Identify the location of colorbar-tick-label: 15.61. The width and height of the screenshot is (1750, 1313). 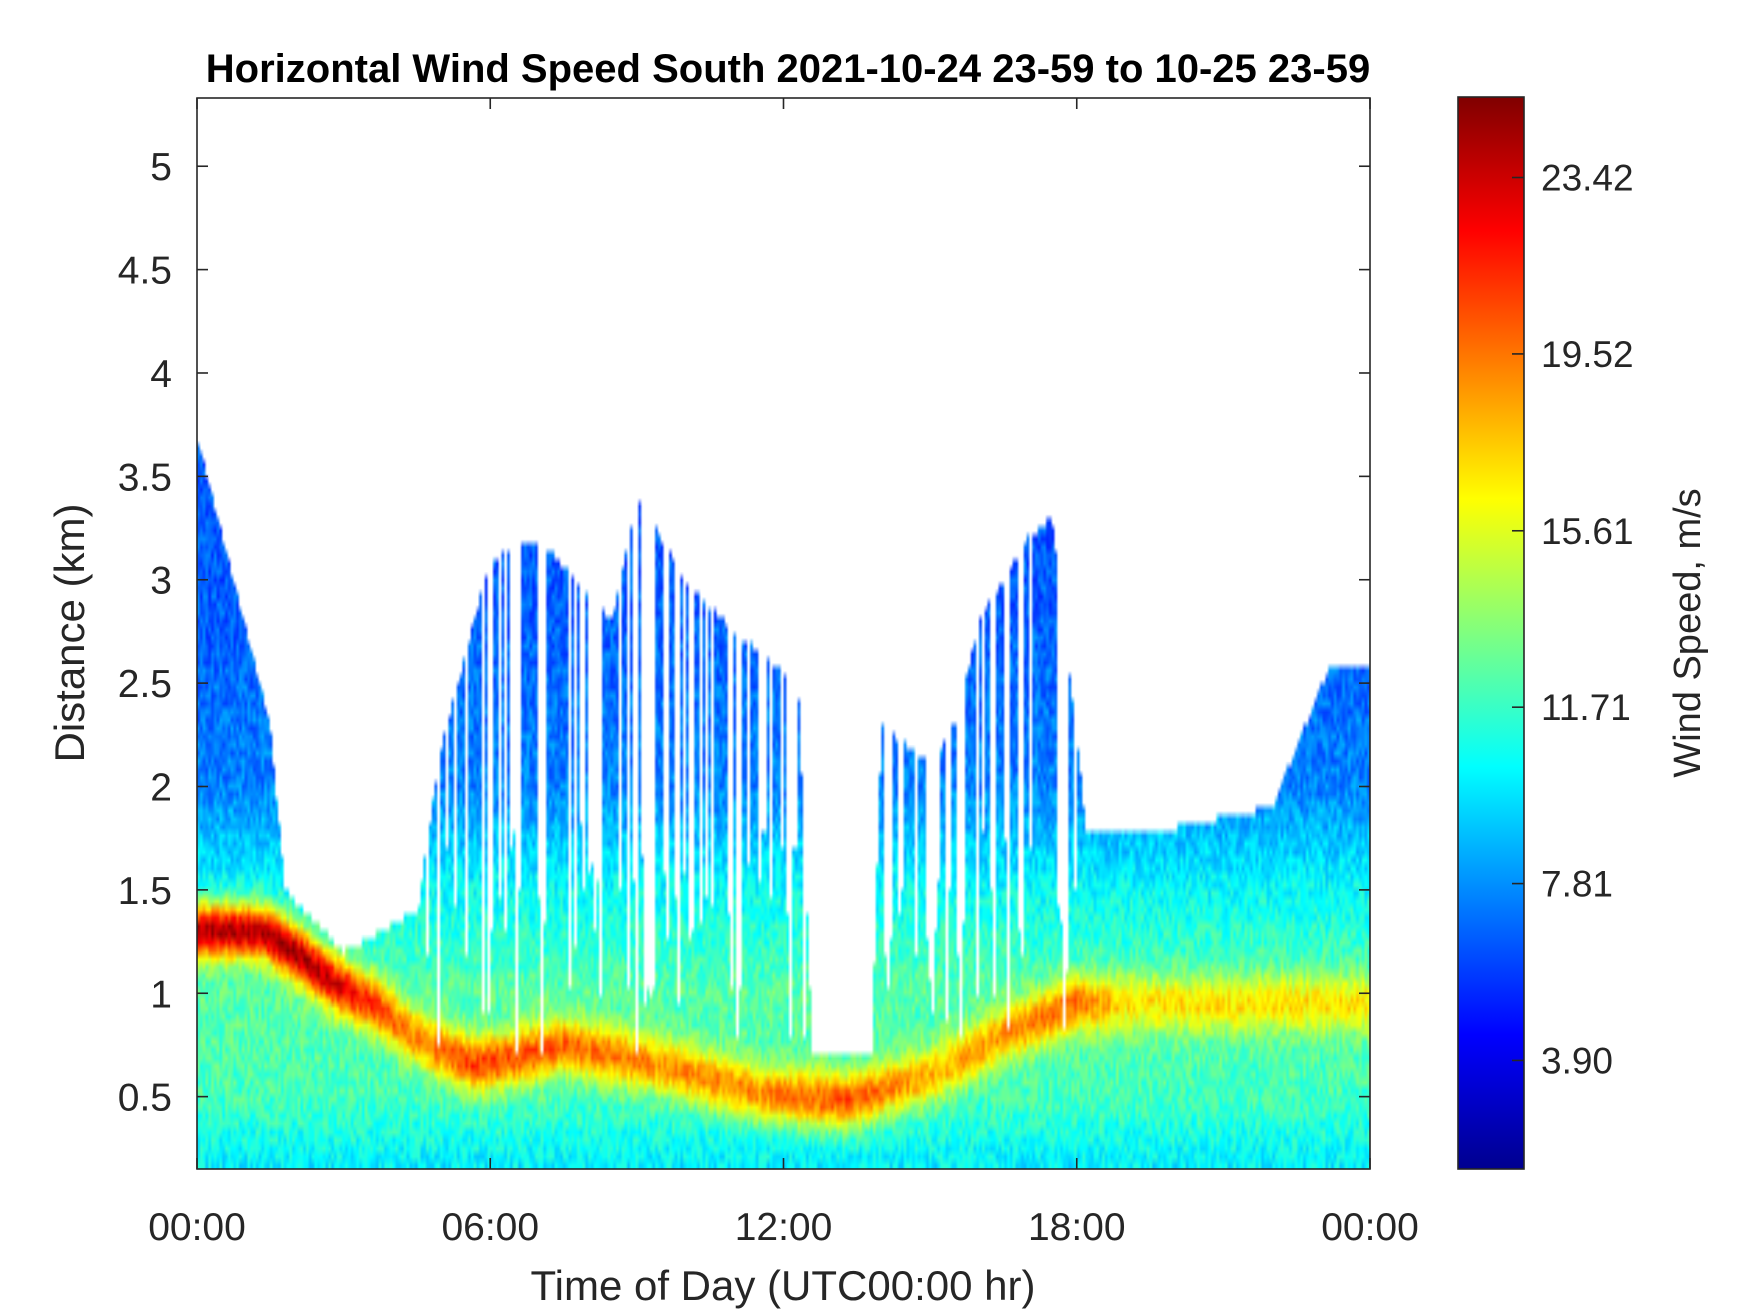
(1587, 531).